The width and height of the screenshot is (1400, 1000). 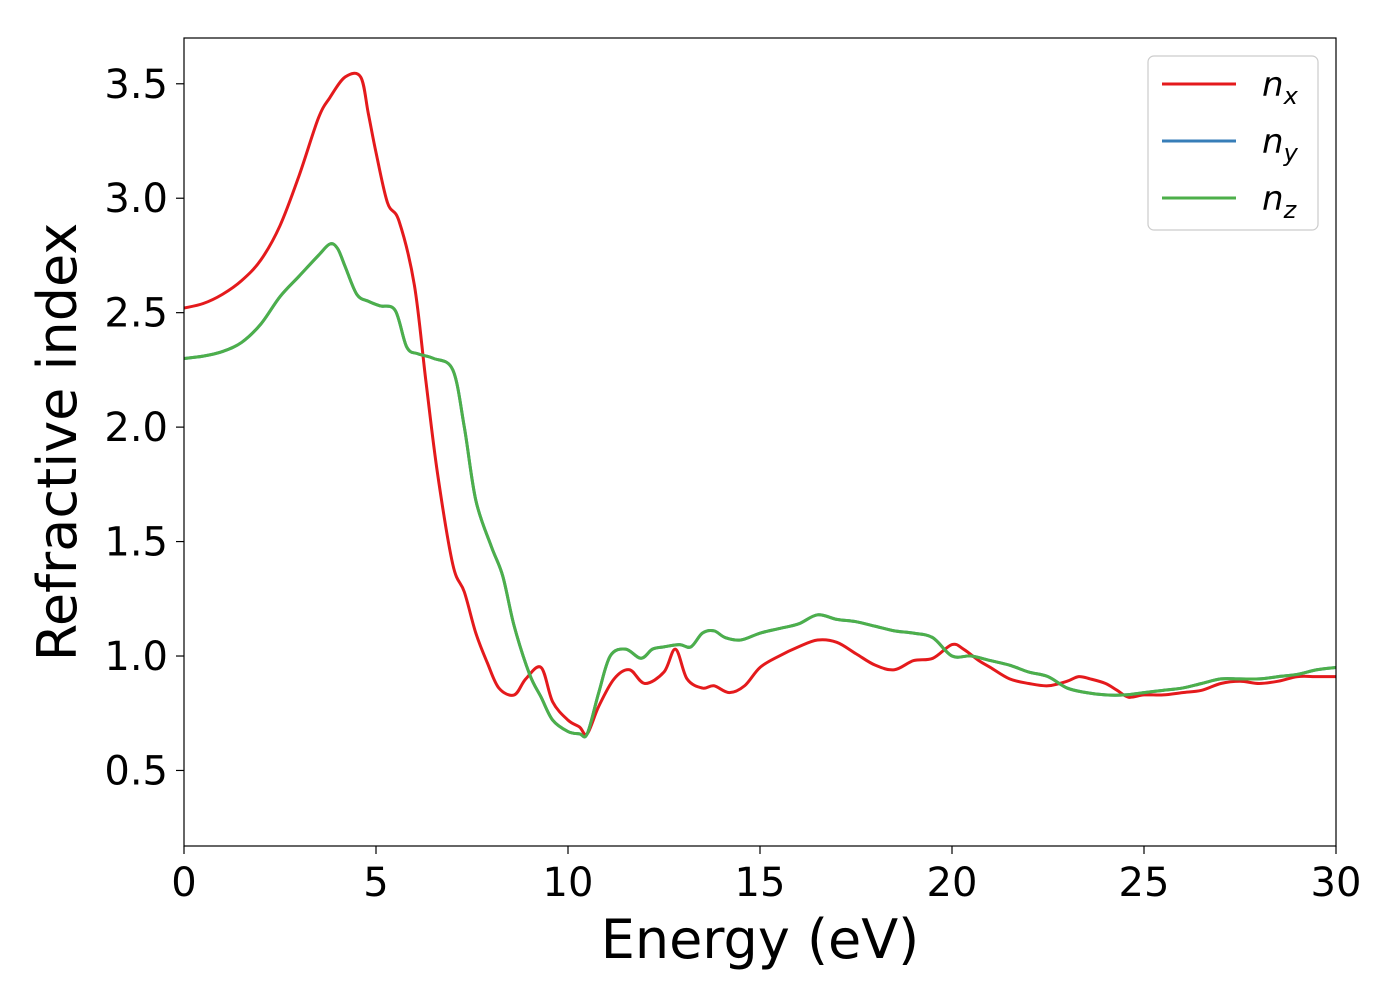 I want to click on x-tick-label: 30, so click(x=1336, y=883).